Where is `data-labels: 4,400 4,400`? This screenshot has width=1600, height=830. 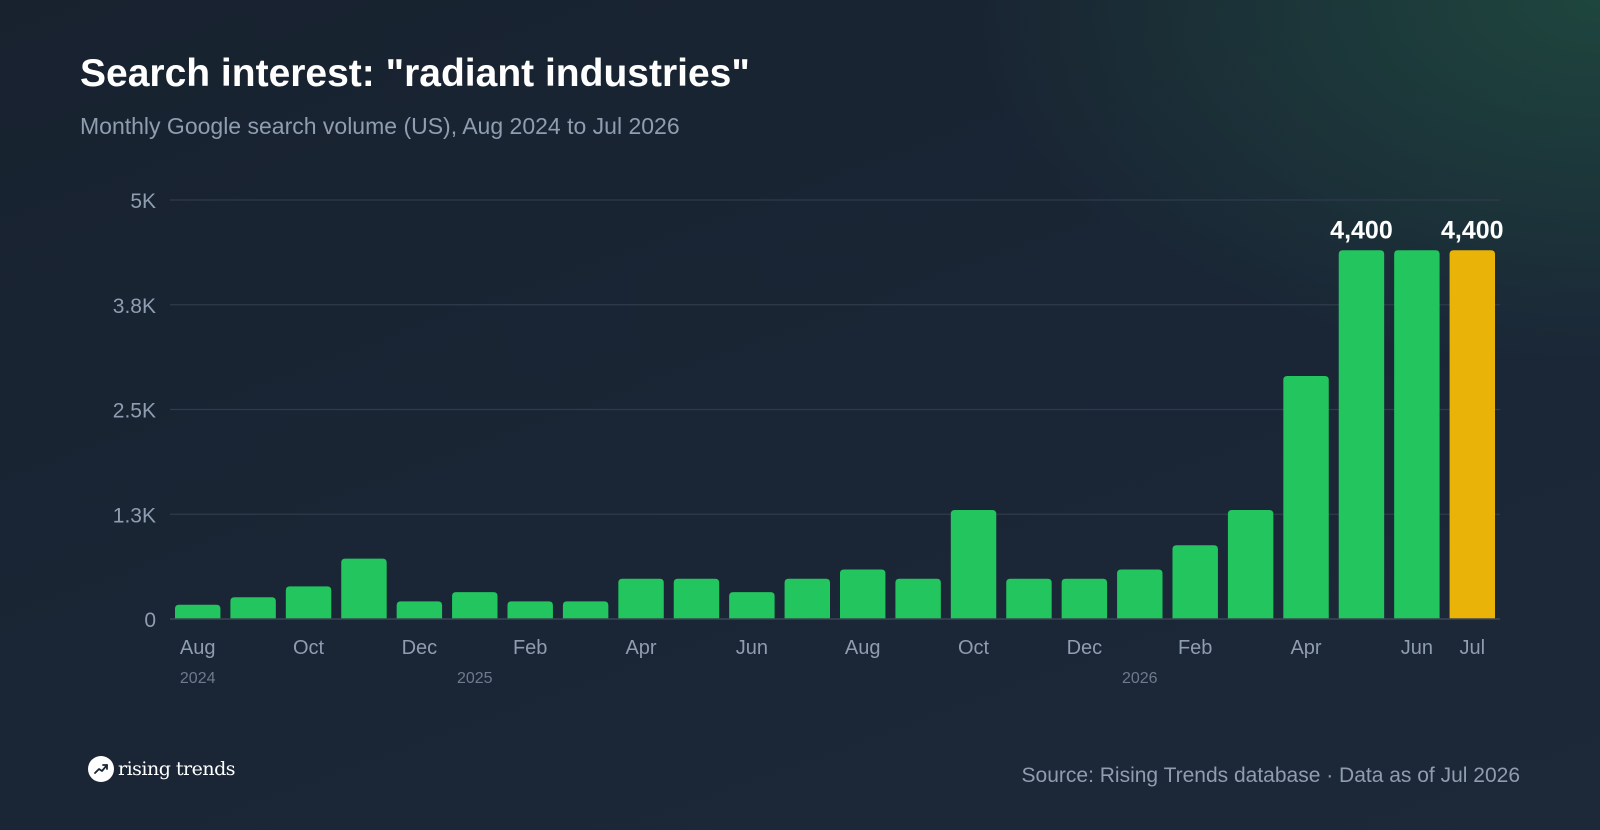 data-labels: 4,400 4,400 is located at coordinates (1416, 230).